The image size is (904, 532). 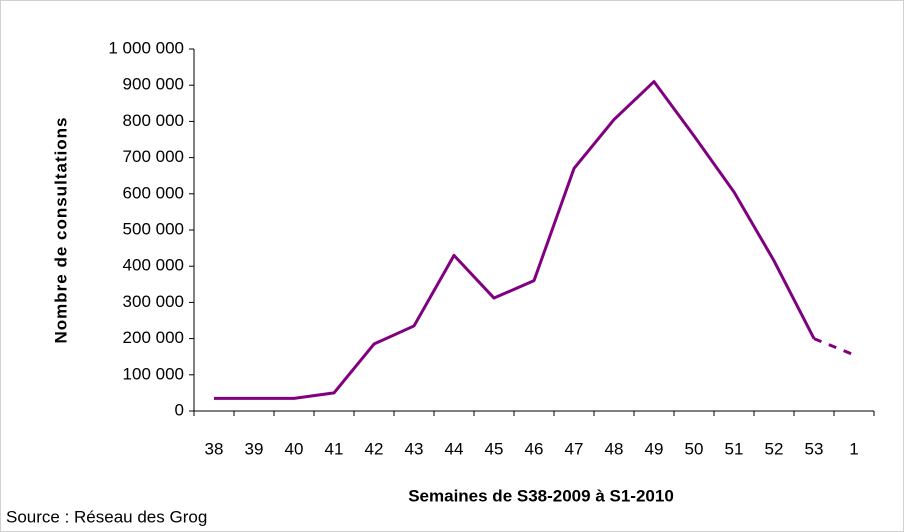 I want to click on x-tick-label: 46, so click(x=534, y=448).